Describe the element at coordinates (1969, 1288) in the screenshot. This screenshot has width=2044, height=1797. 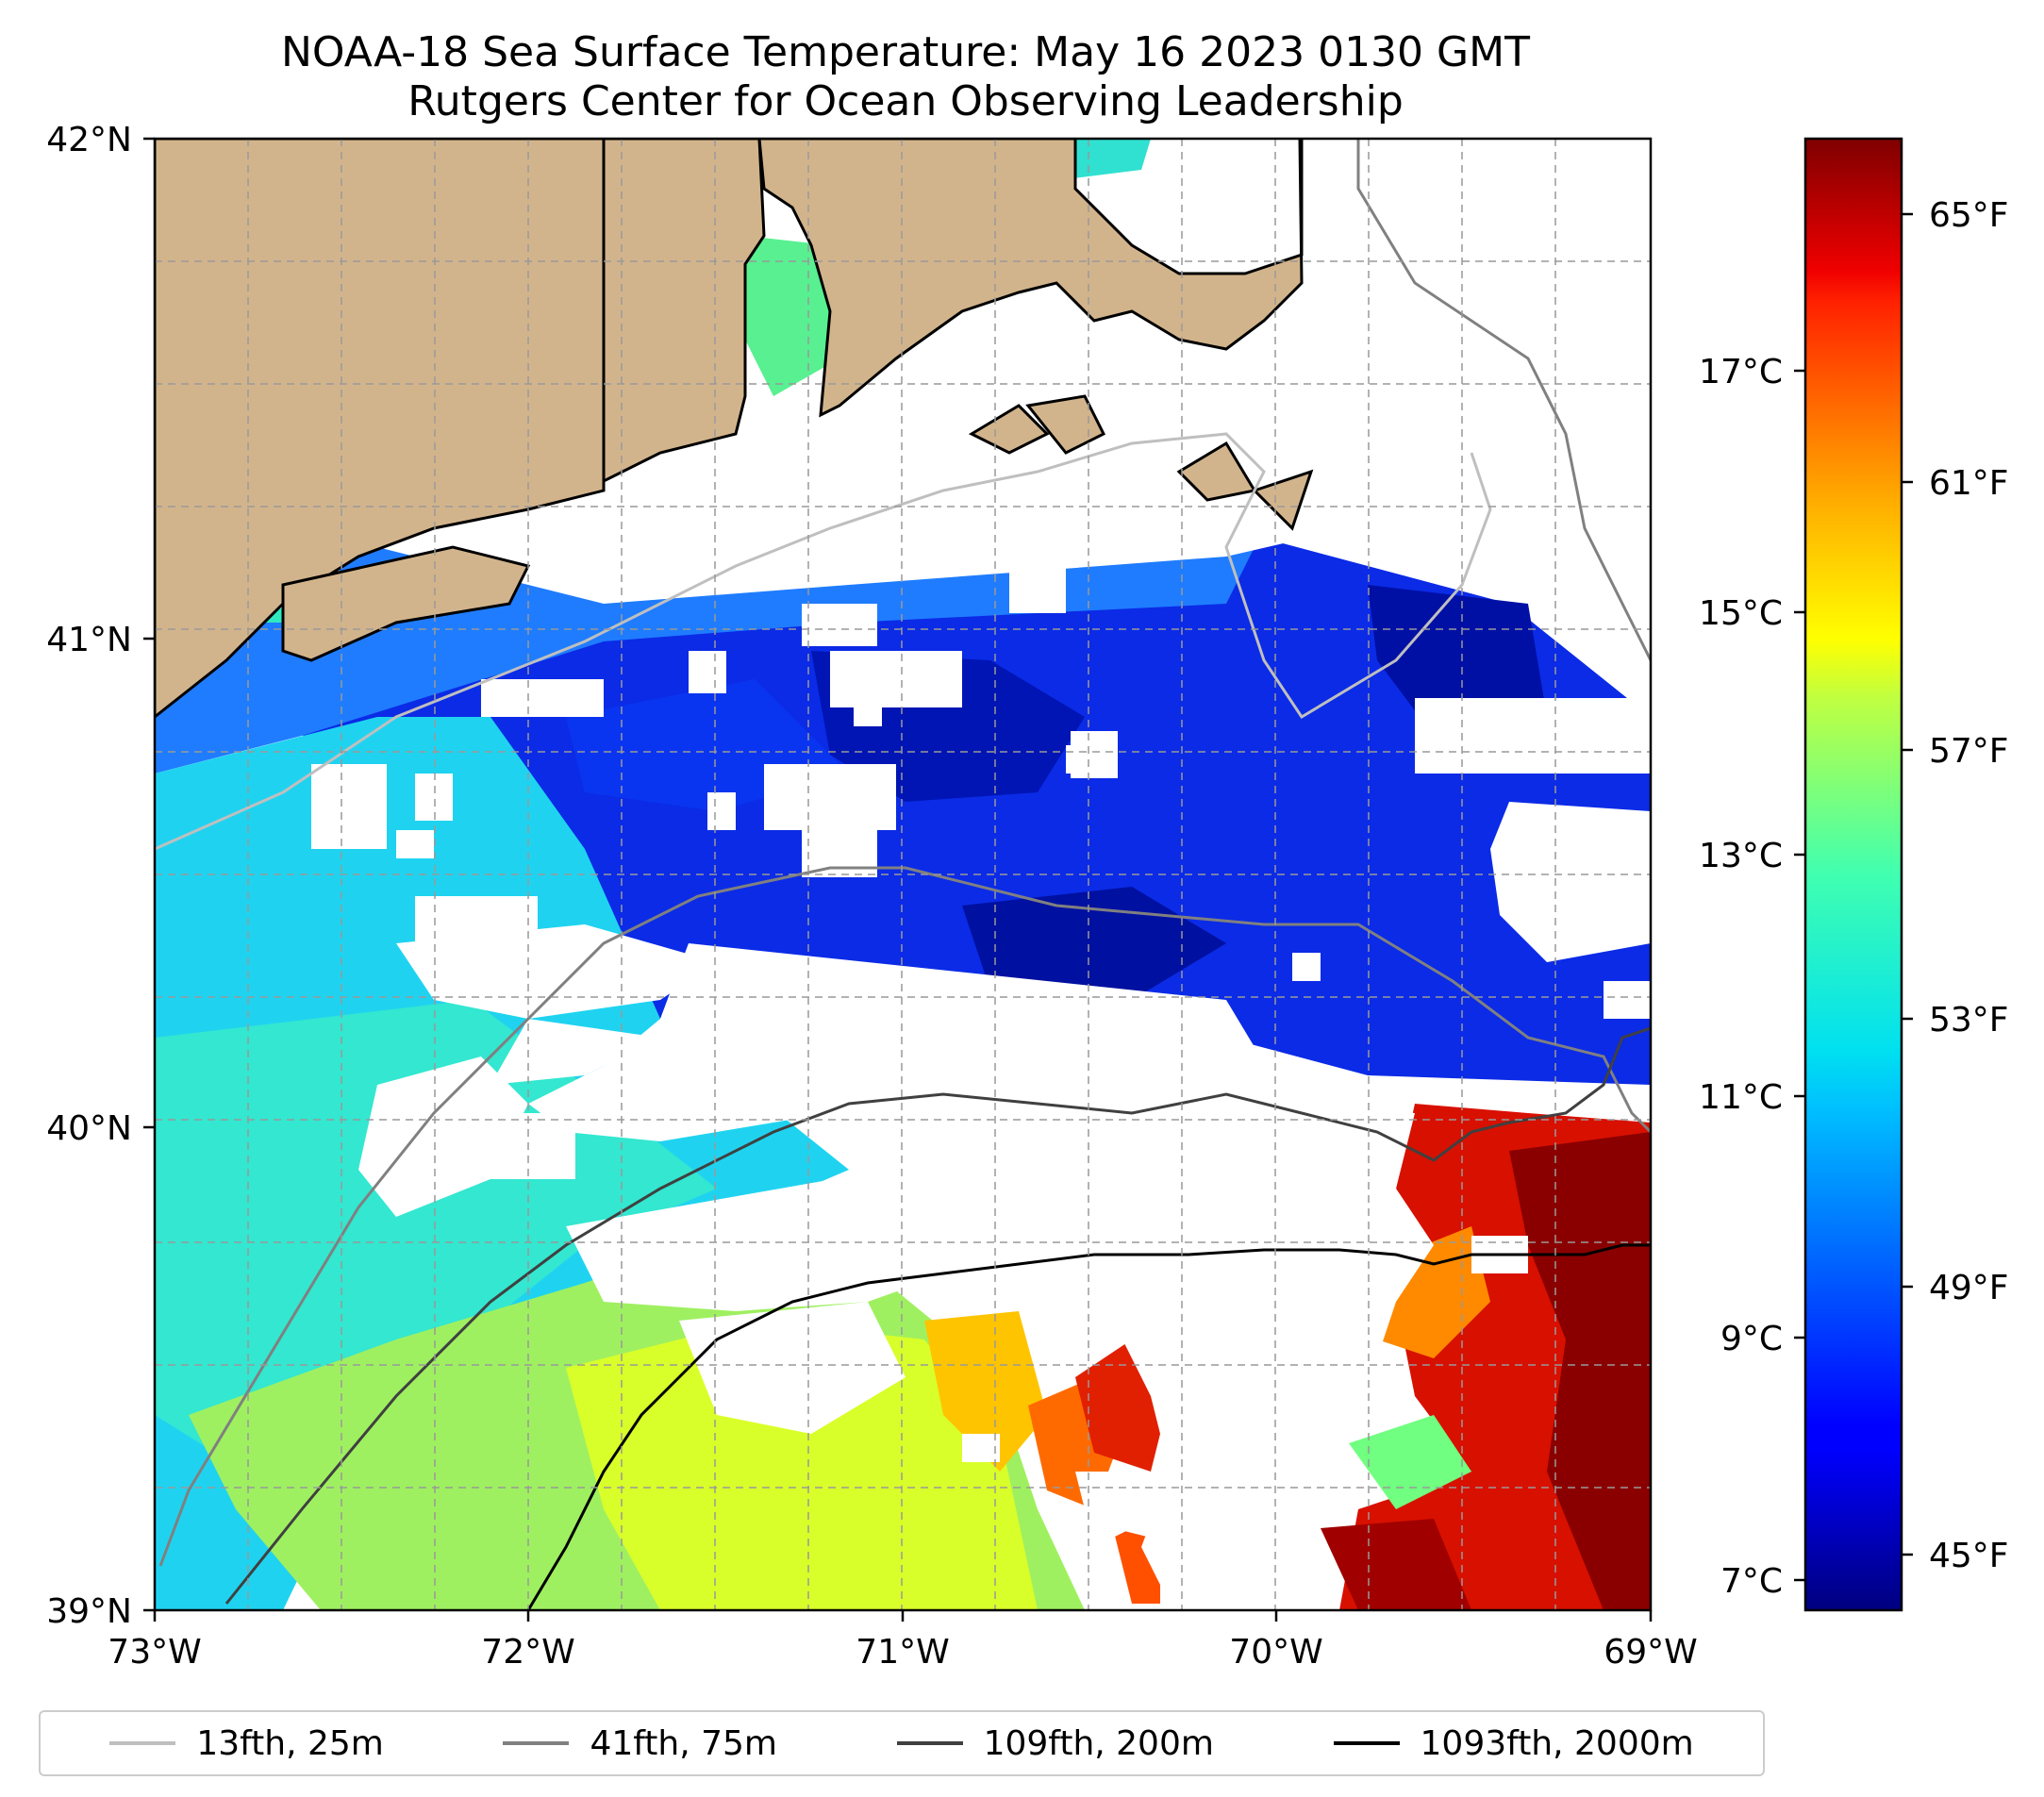
I see `fahrenheit-tick-label: 49°F` at that location.